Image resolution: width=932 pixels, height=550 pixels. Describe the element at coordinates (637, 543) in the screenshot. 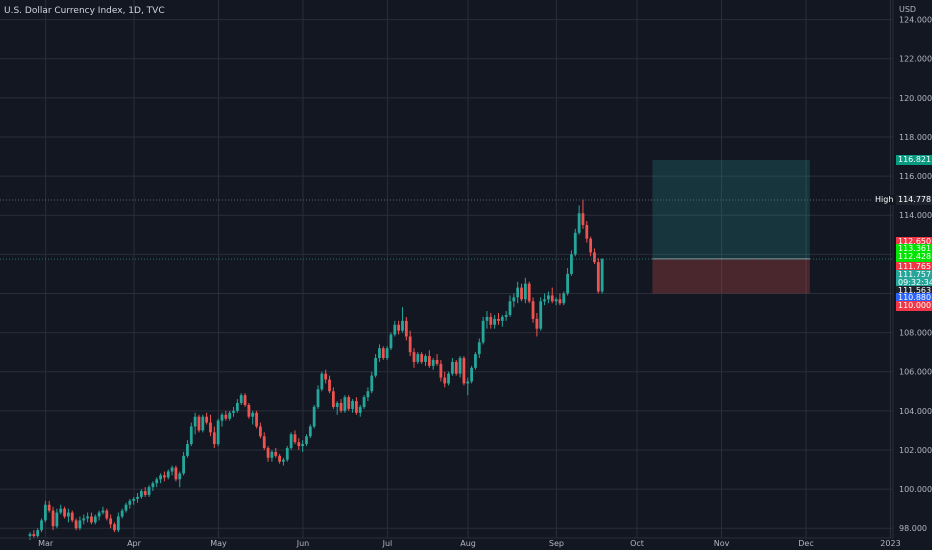

I see `x-tick-label: Oct` at that location.